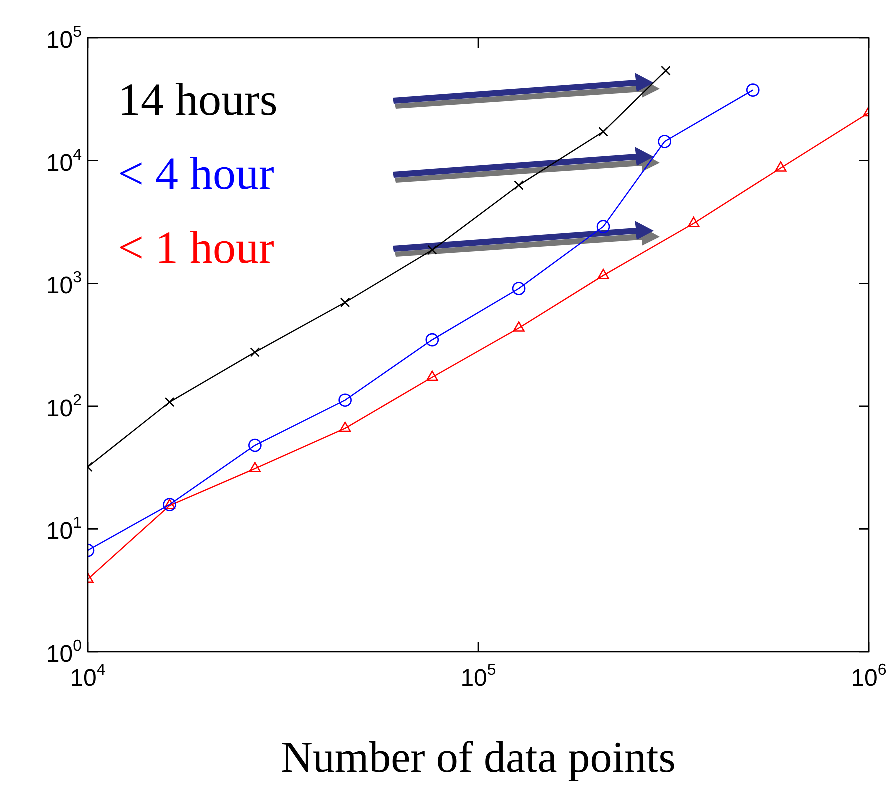 The width and height of the screenshot is (896, 785). Describe the element at coordinates (478, 757) in the screenshot. I see `x-axis-title: Number of data points` at that location.